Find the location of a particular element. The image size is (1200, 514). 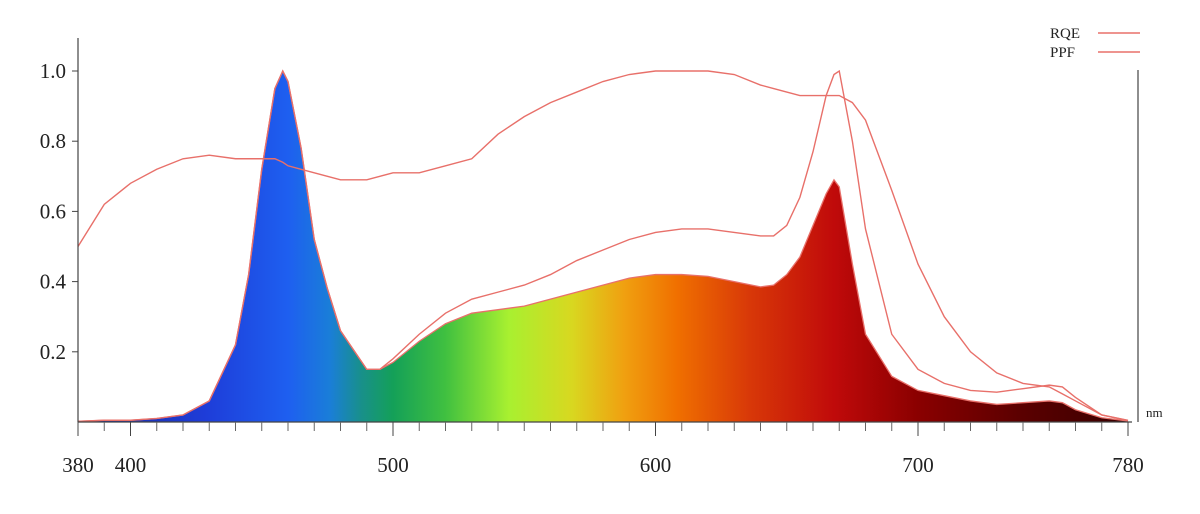

y-tick-label: 0.8 is located at coordinates (53, 141).